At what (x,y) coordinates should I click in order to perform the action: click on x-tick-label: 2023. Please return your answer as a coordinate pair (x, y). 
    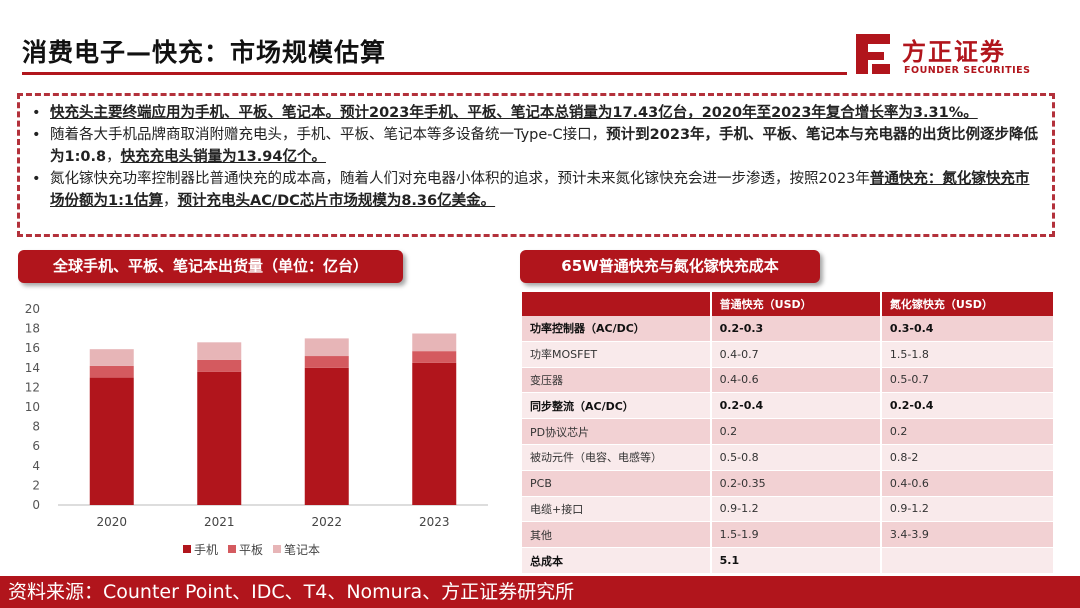
    Looking at the image, I should click on (434, 522).